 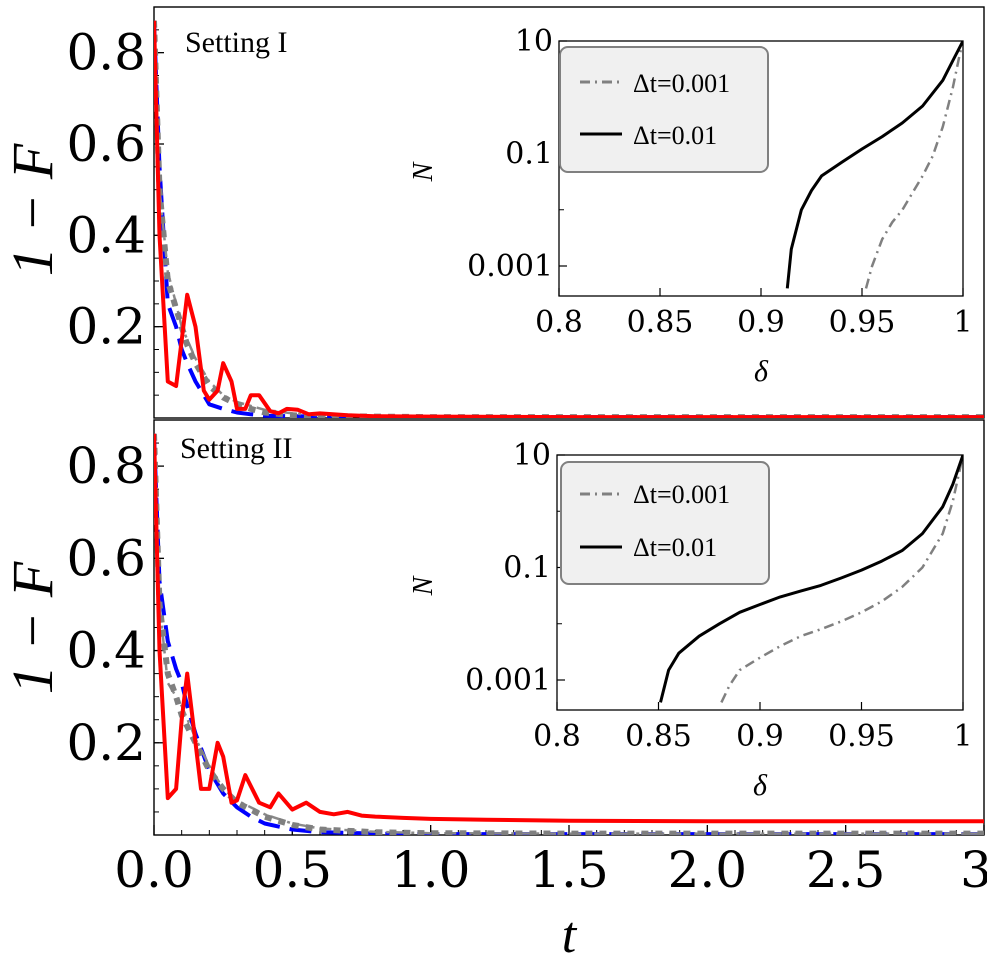 I want to click on top-y-tick-label: 0.2, so click(x=106, y=327).